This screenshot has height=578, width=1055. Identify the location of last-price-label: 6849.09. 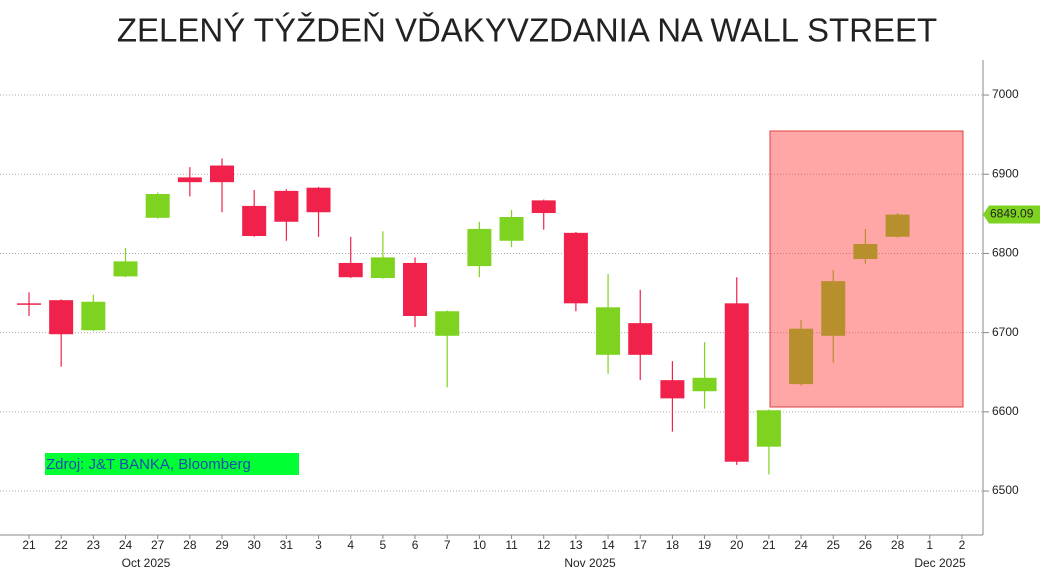
(1012, 214).